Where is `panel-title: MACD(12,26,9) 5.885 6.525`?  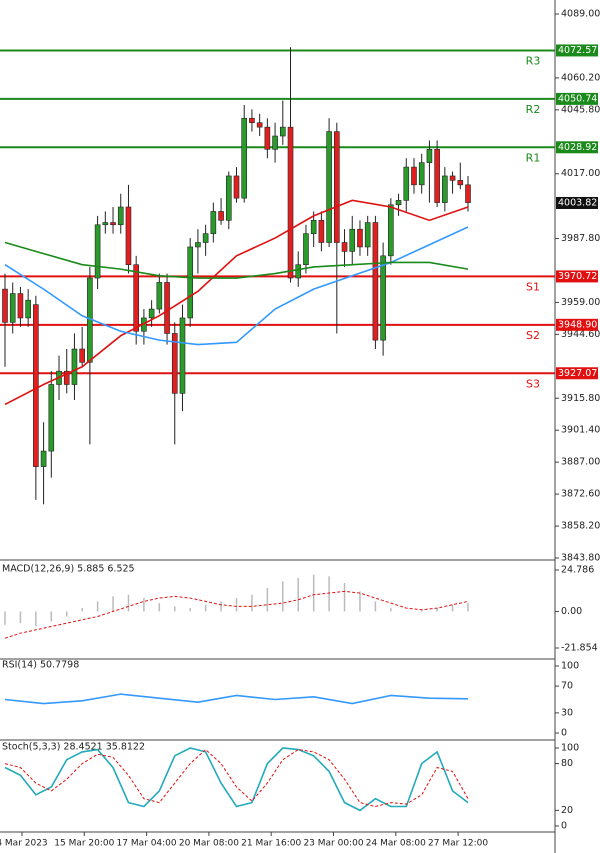
panel-title: MACD(12,26,9) 5.885 6.525 is located at coordinates (68, 569).